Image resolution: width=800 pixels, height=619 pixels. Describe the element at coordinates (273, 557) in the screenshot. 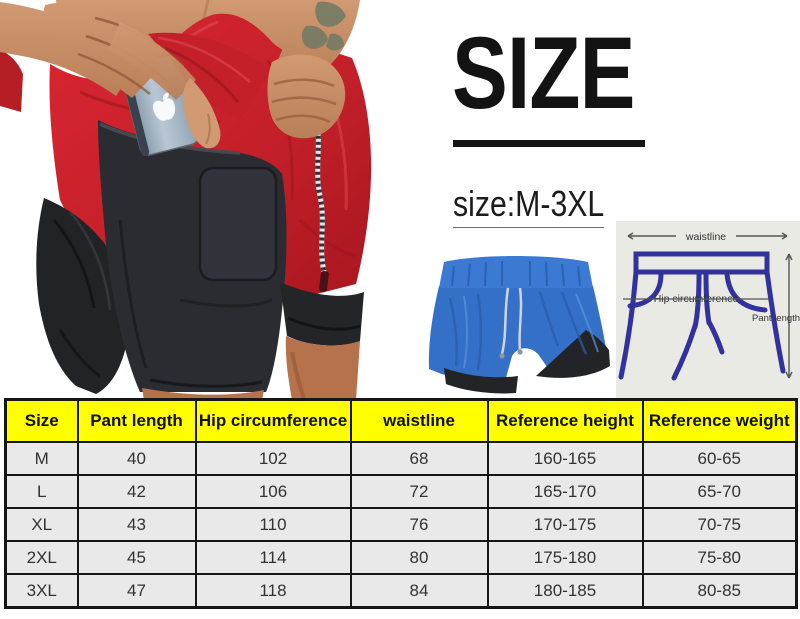

I see `table-cell: 114` at that location.